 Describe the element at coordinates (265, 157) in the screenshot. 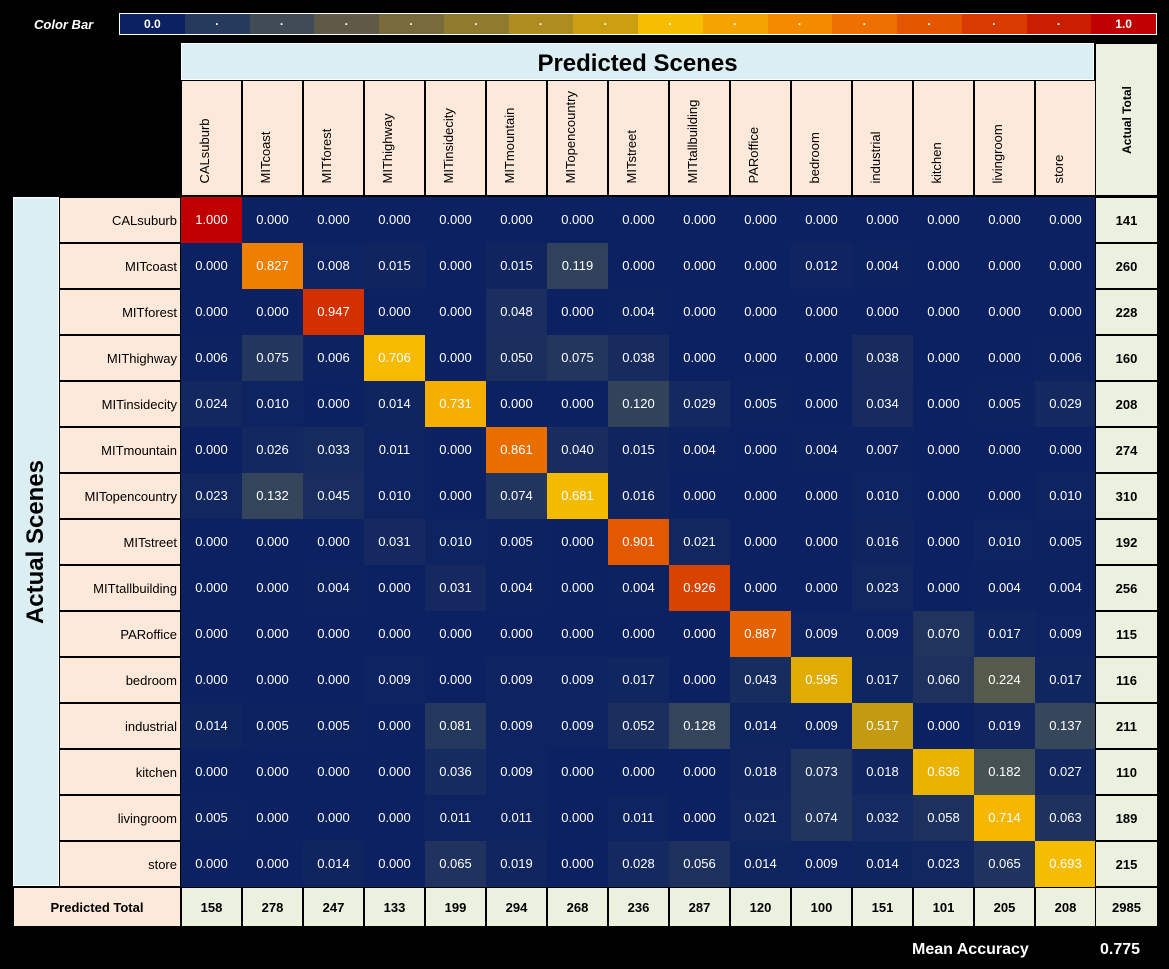

I see `column-header-label: MITcoast` at that location.